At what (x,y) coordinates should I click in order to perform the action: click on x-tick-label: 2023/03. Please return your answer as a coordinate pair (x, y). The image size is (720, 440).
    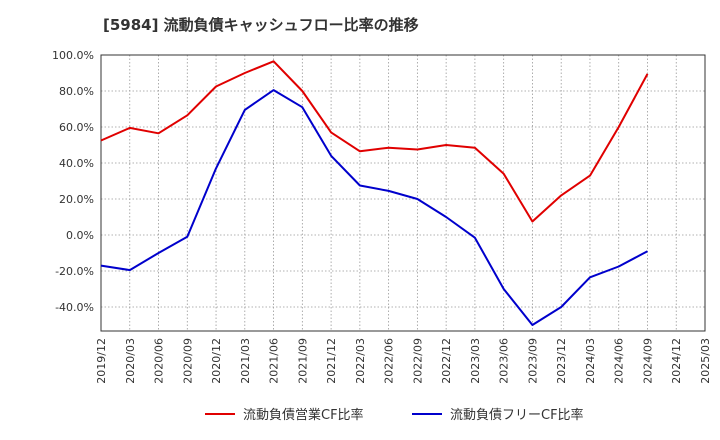
    Looking at the image, I should click on (475, 361).